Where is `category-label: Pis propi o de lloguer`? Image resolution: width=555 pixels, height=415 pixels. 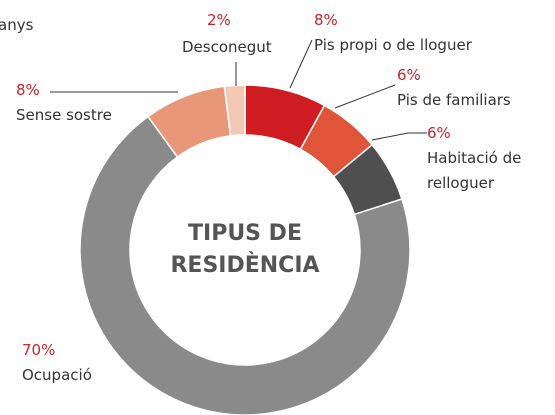
category-label: Pis propi o de lloguer is located at coordinates (393, 45).